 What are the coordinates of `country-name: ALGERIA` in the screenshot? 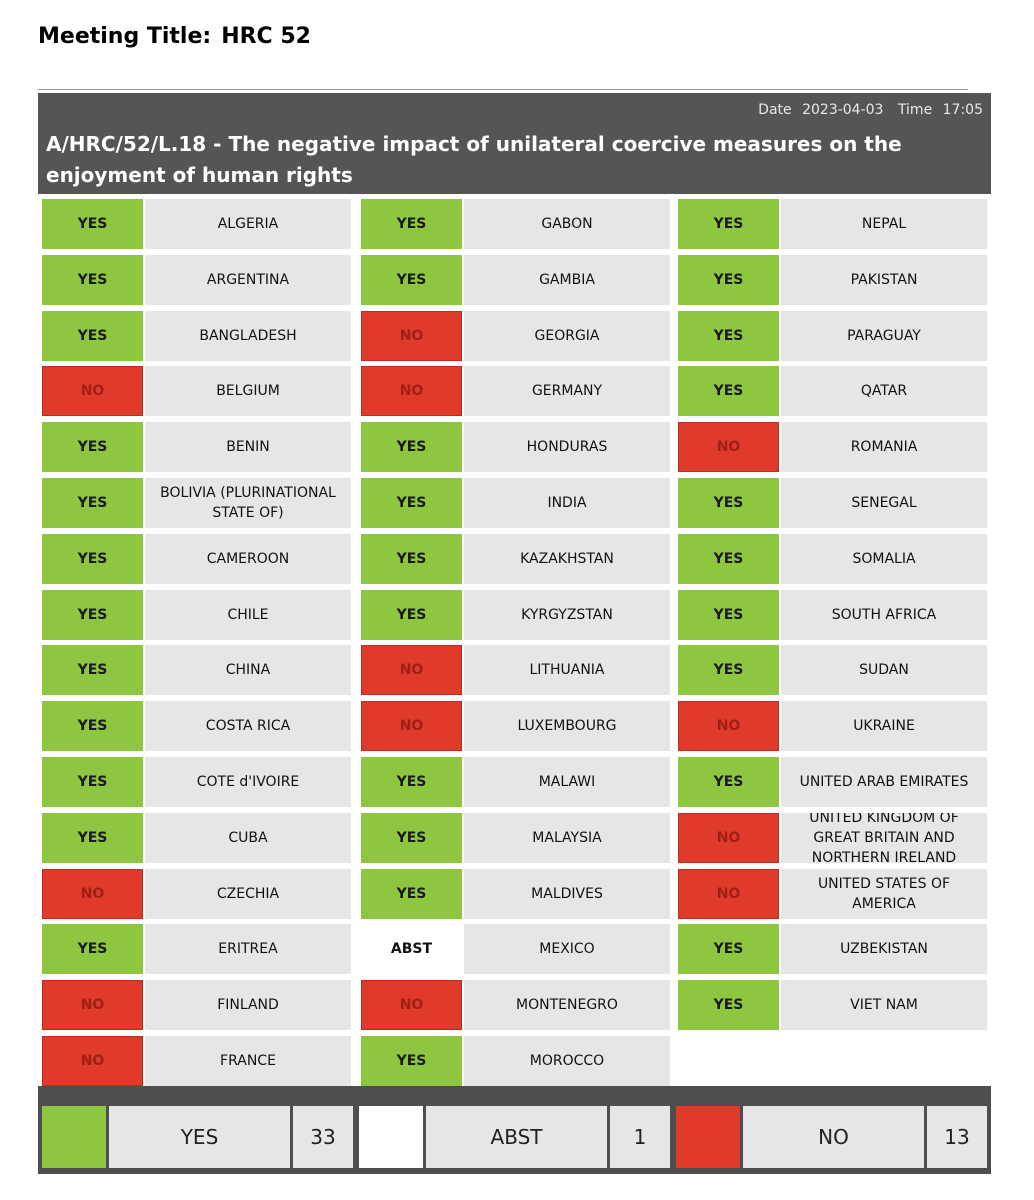 It's located at (248, 224).